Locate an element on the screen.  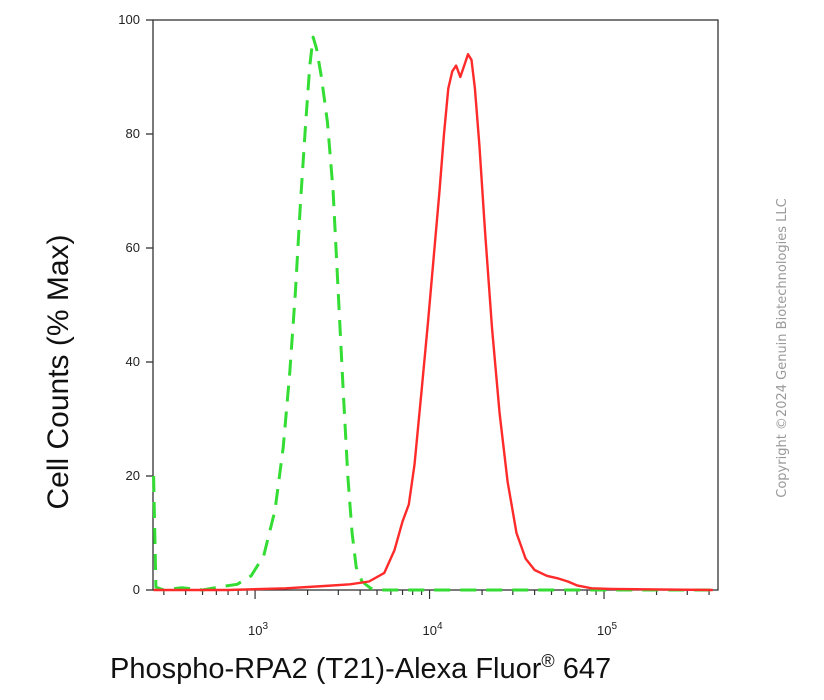
y-tick-label: 100 is located at coordinates (129, 19).